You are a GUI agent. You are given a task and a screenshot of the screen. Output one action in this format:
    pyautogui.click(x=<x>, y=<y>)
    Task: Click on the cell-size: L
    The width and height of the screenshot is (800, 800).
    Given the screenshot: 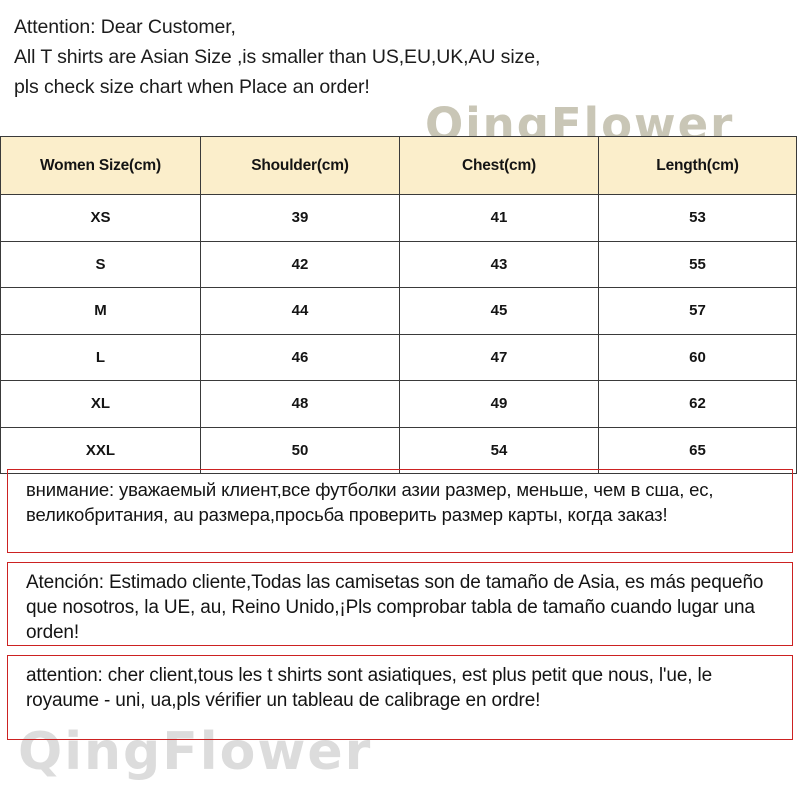 What is the action you would take?
    pyautogui.click(x=100, y=357)
    